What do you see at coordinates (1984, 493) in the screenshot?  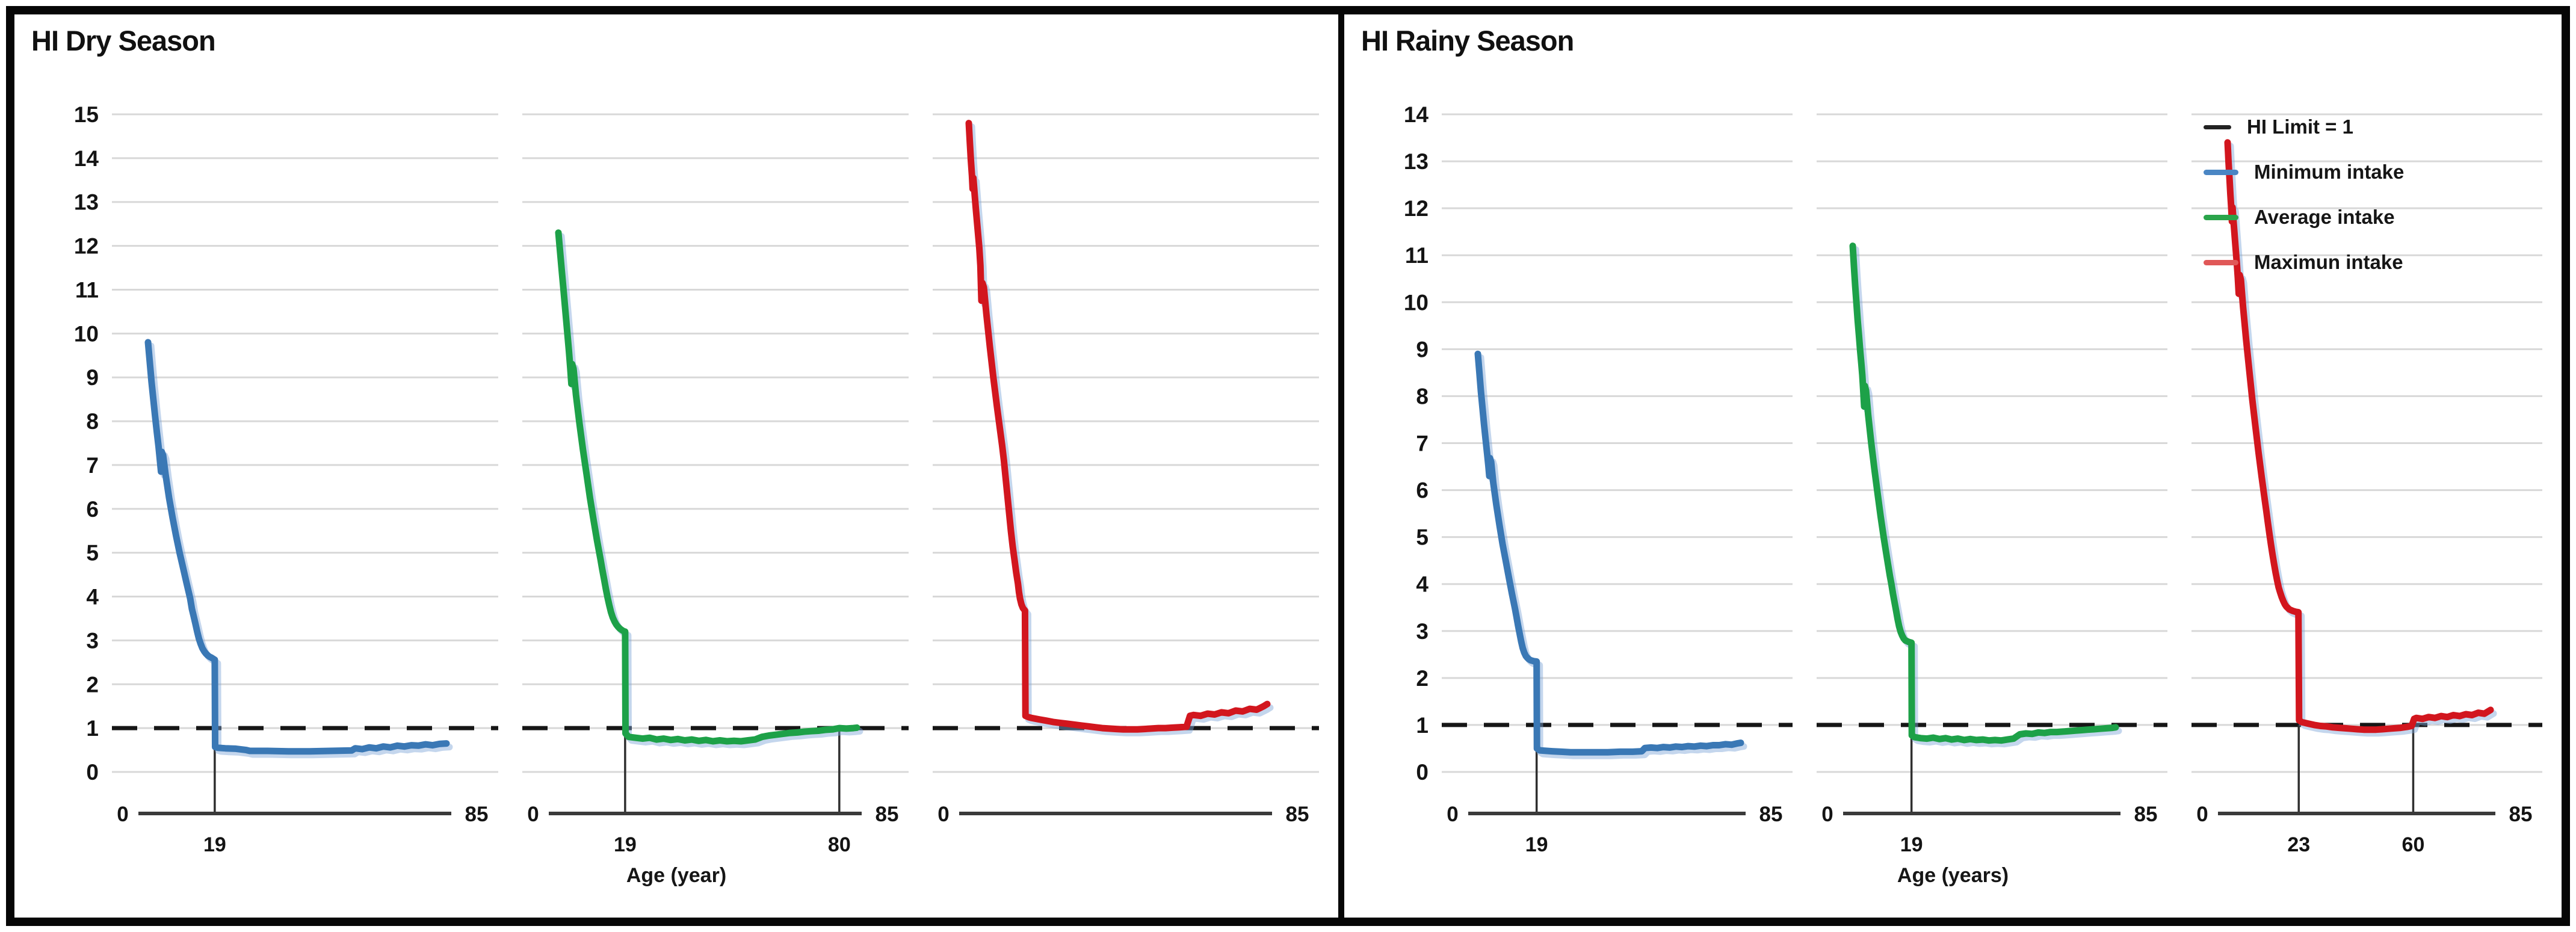 I see `series-line-rainy-average-intake` at bounding box center [1984, 493].